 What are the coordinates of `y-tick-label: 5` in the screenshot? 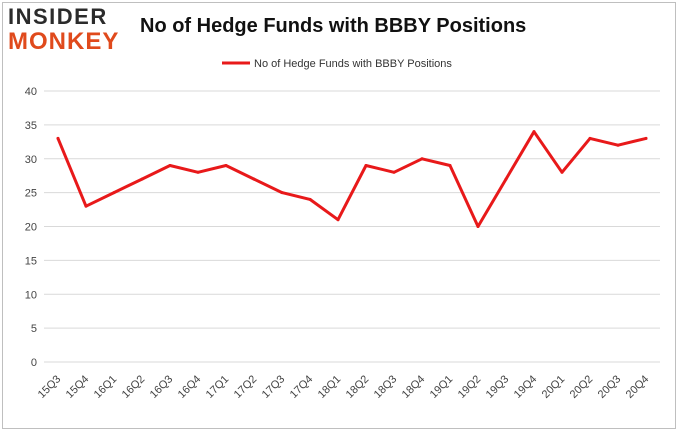 It's located at (34, 329).